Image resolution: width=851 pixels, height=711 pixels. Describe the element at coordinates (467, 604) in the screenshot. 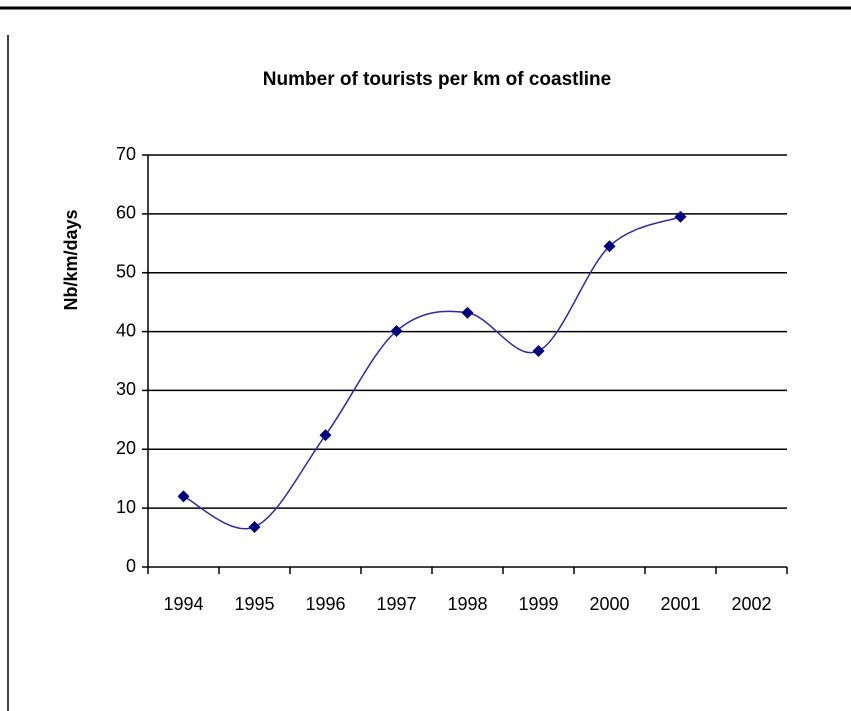

I see `x-tick-label: 1998` at that location.